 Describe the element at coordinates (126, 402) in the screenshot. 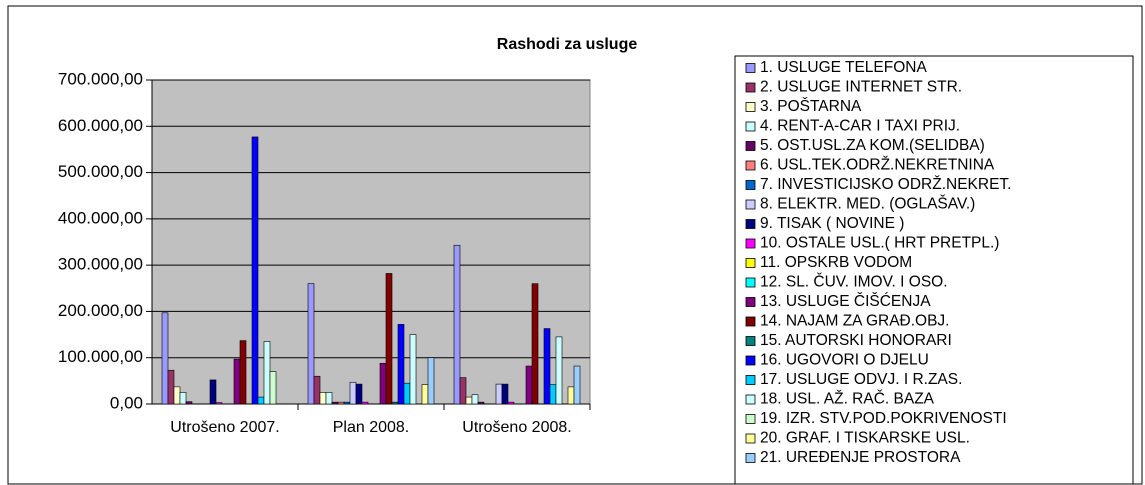

I see `y-tick-label: 0,00` at that location.